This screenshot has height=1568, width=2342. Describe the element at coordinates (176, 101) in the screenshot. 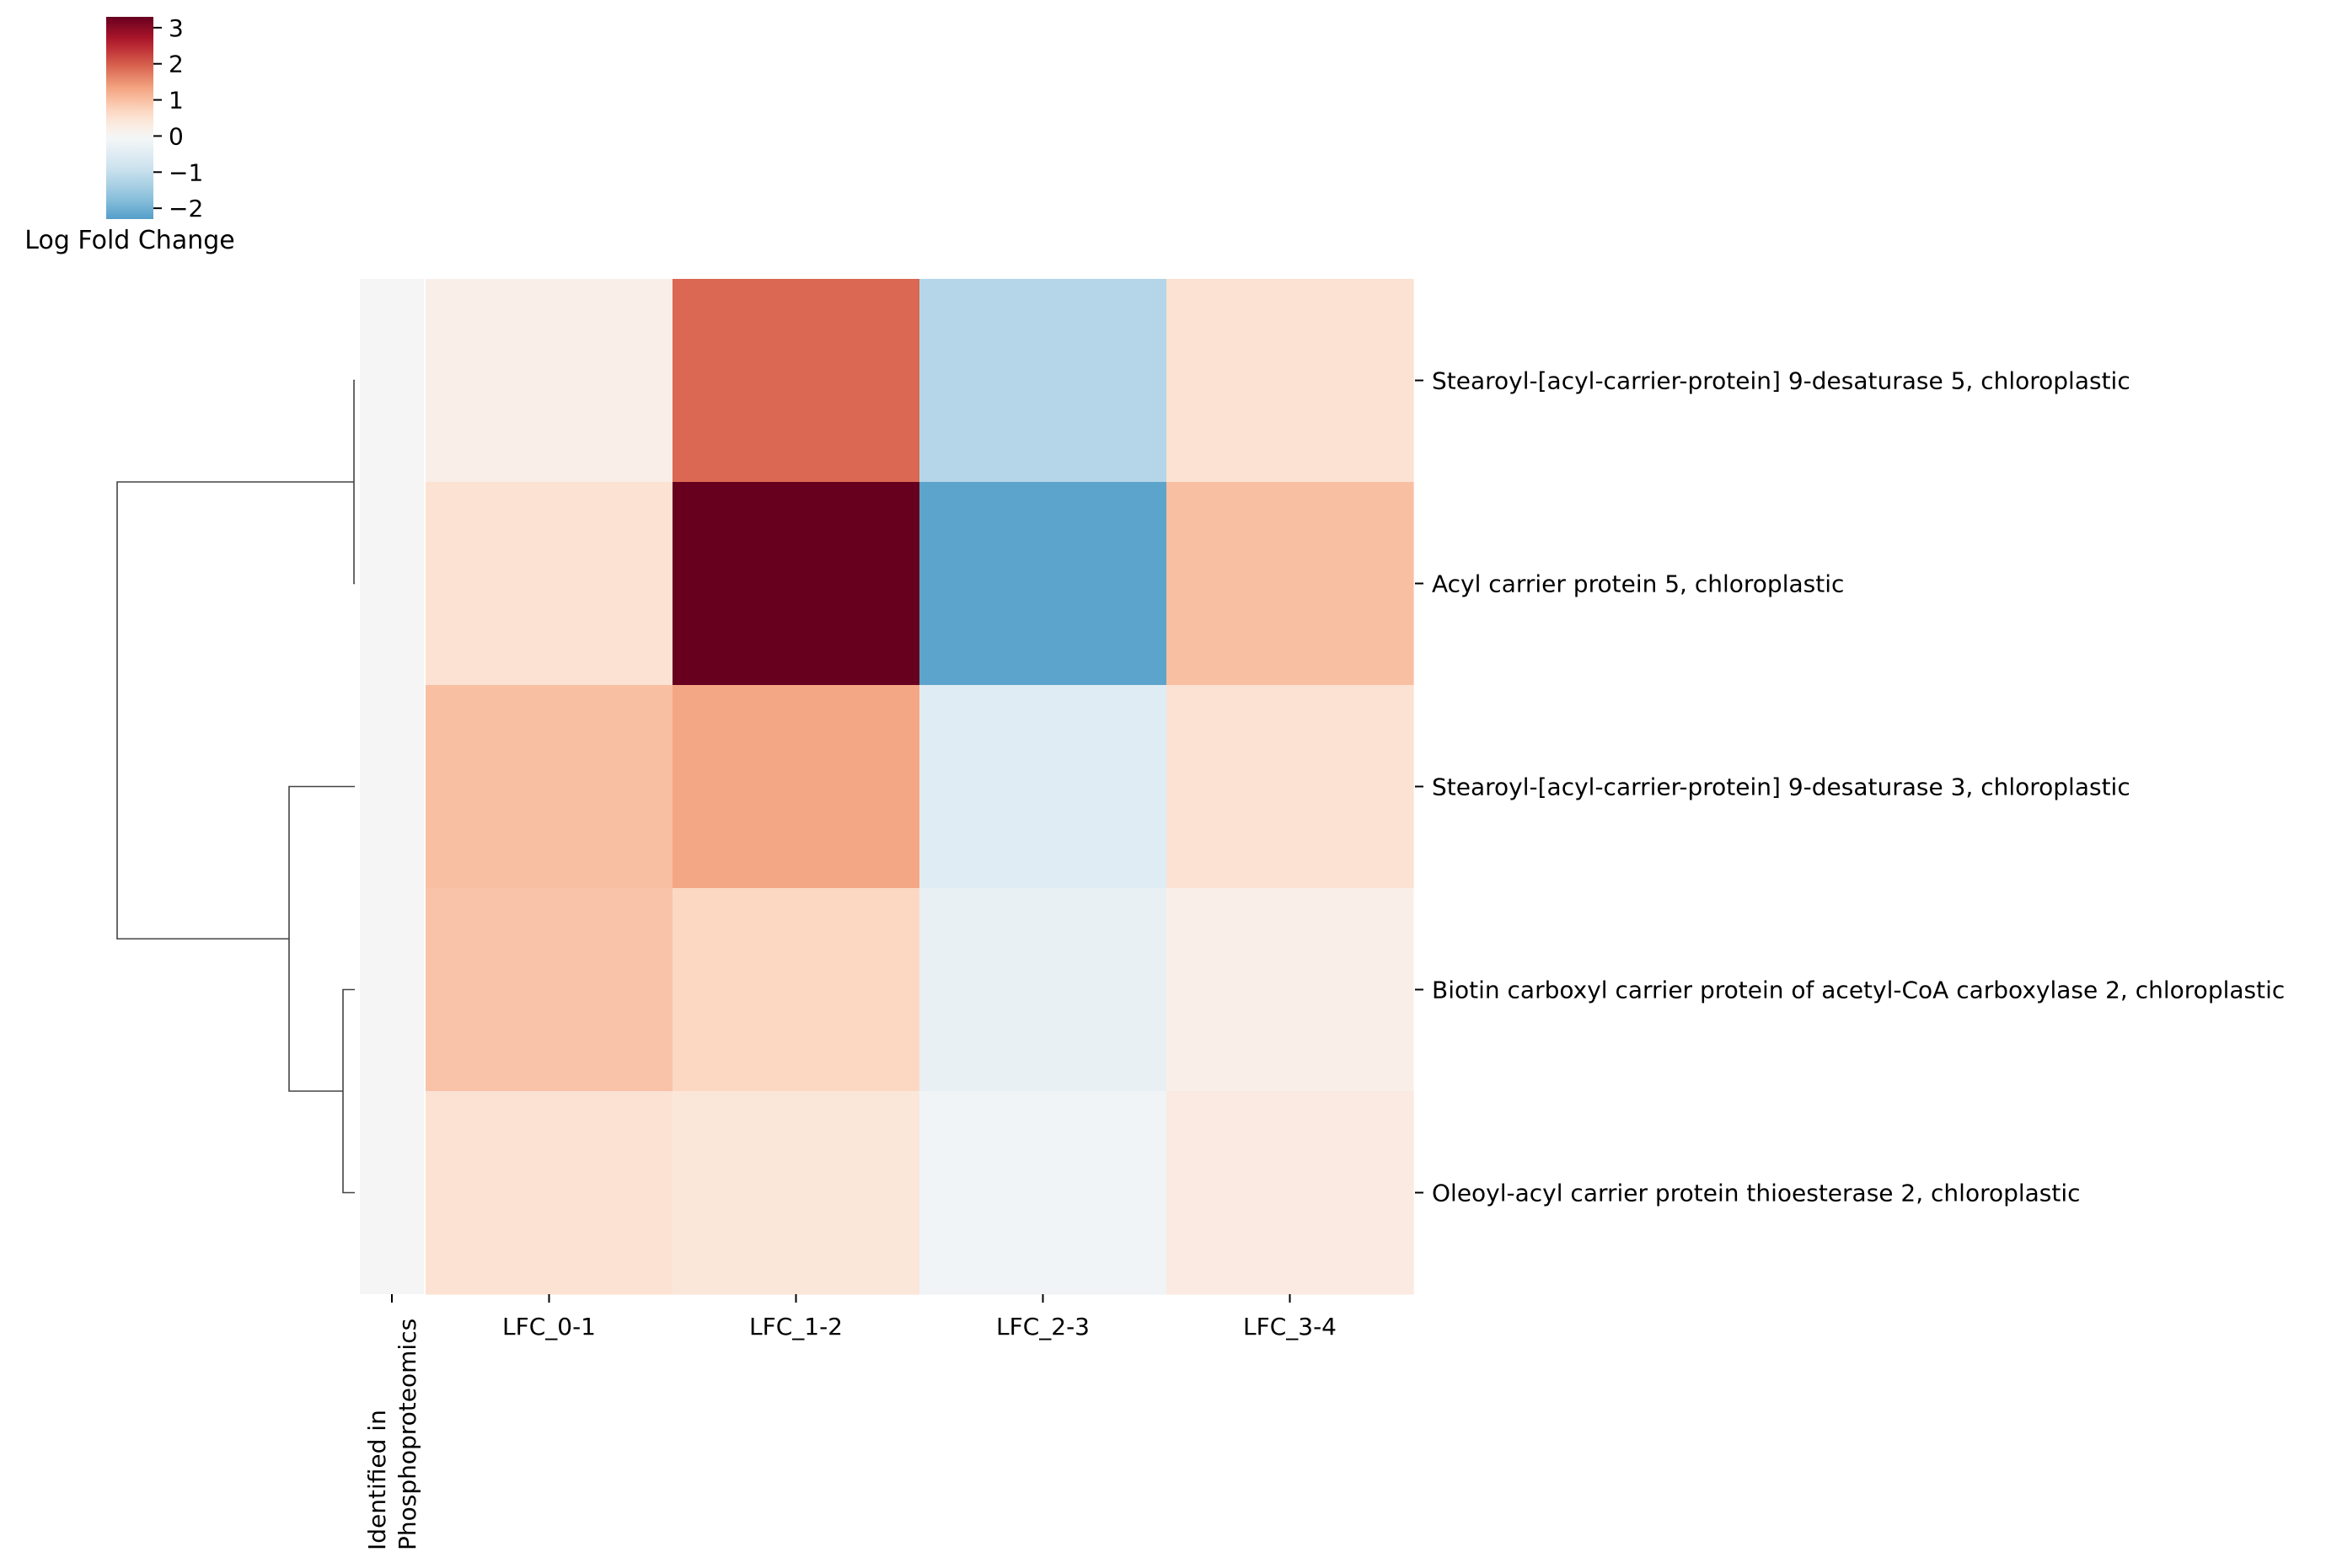

I see `colorbar-tick-label: 1` at that location.